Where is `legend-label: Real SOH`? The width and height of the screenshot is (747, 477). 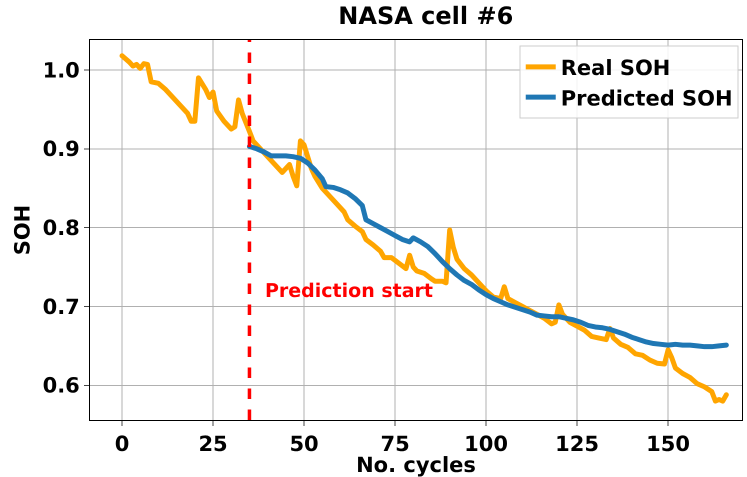
legend-label: Real SOH is located at coordinates (615, 68).